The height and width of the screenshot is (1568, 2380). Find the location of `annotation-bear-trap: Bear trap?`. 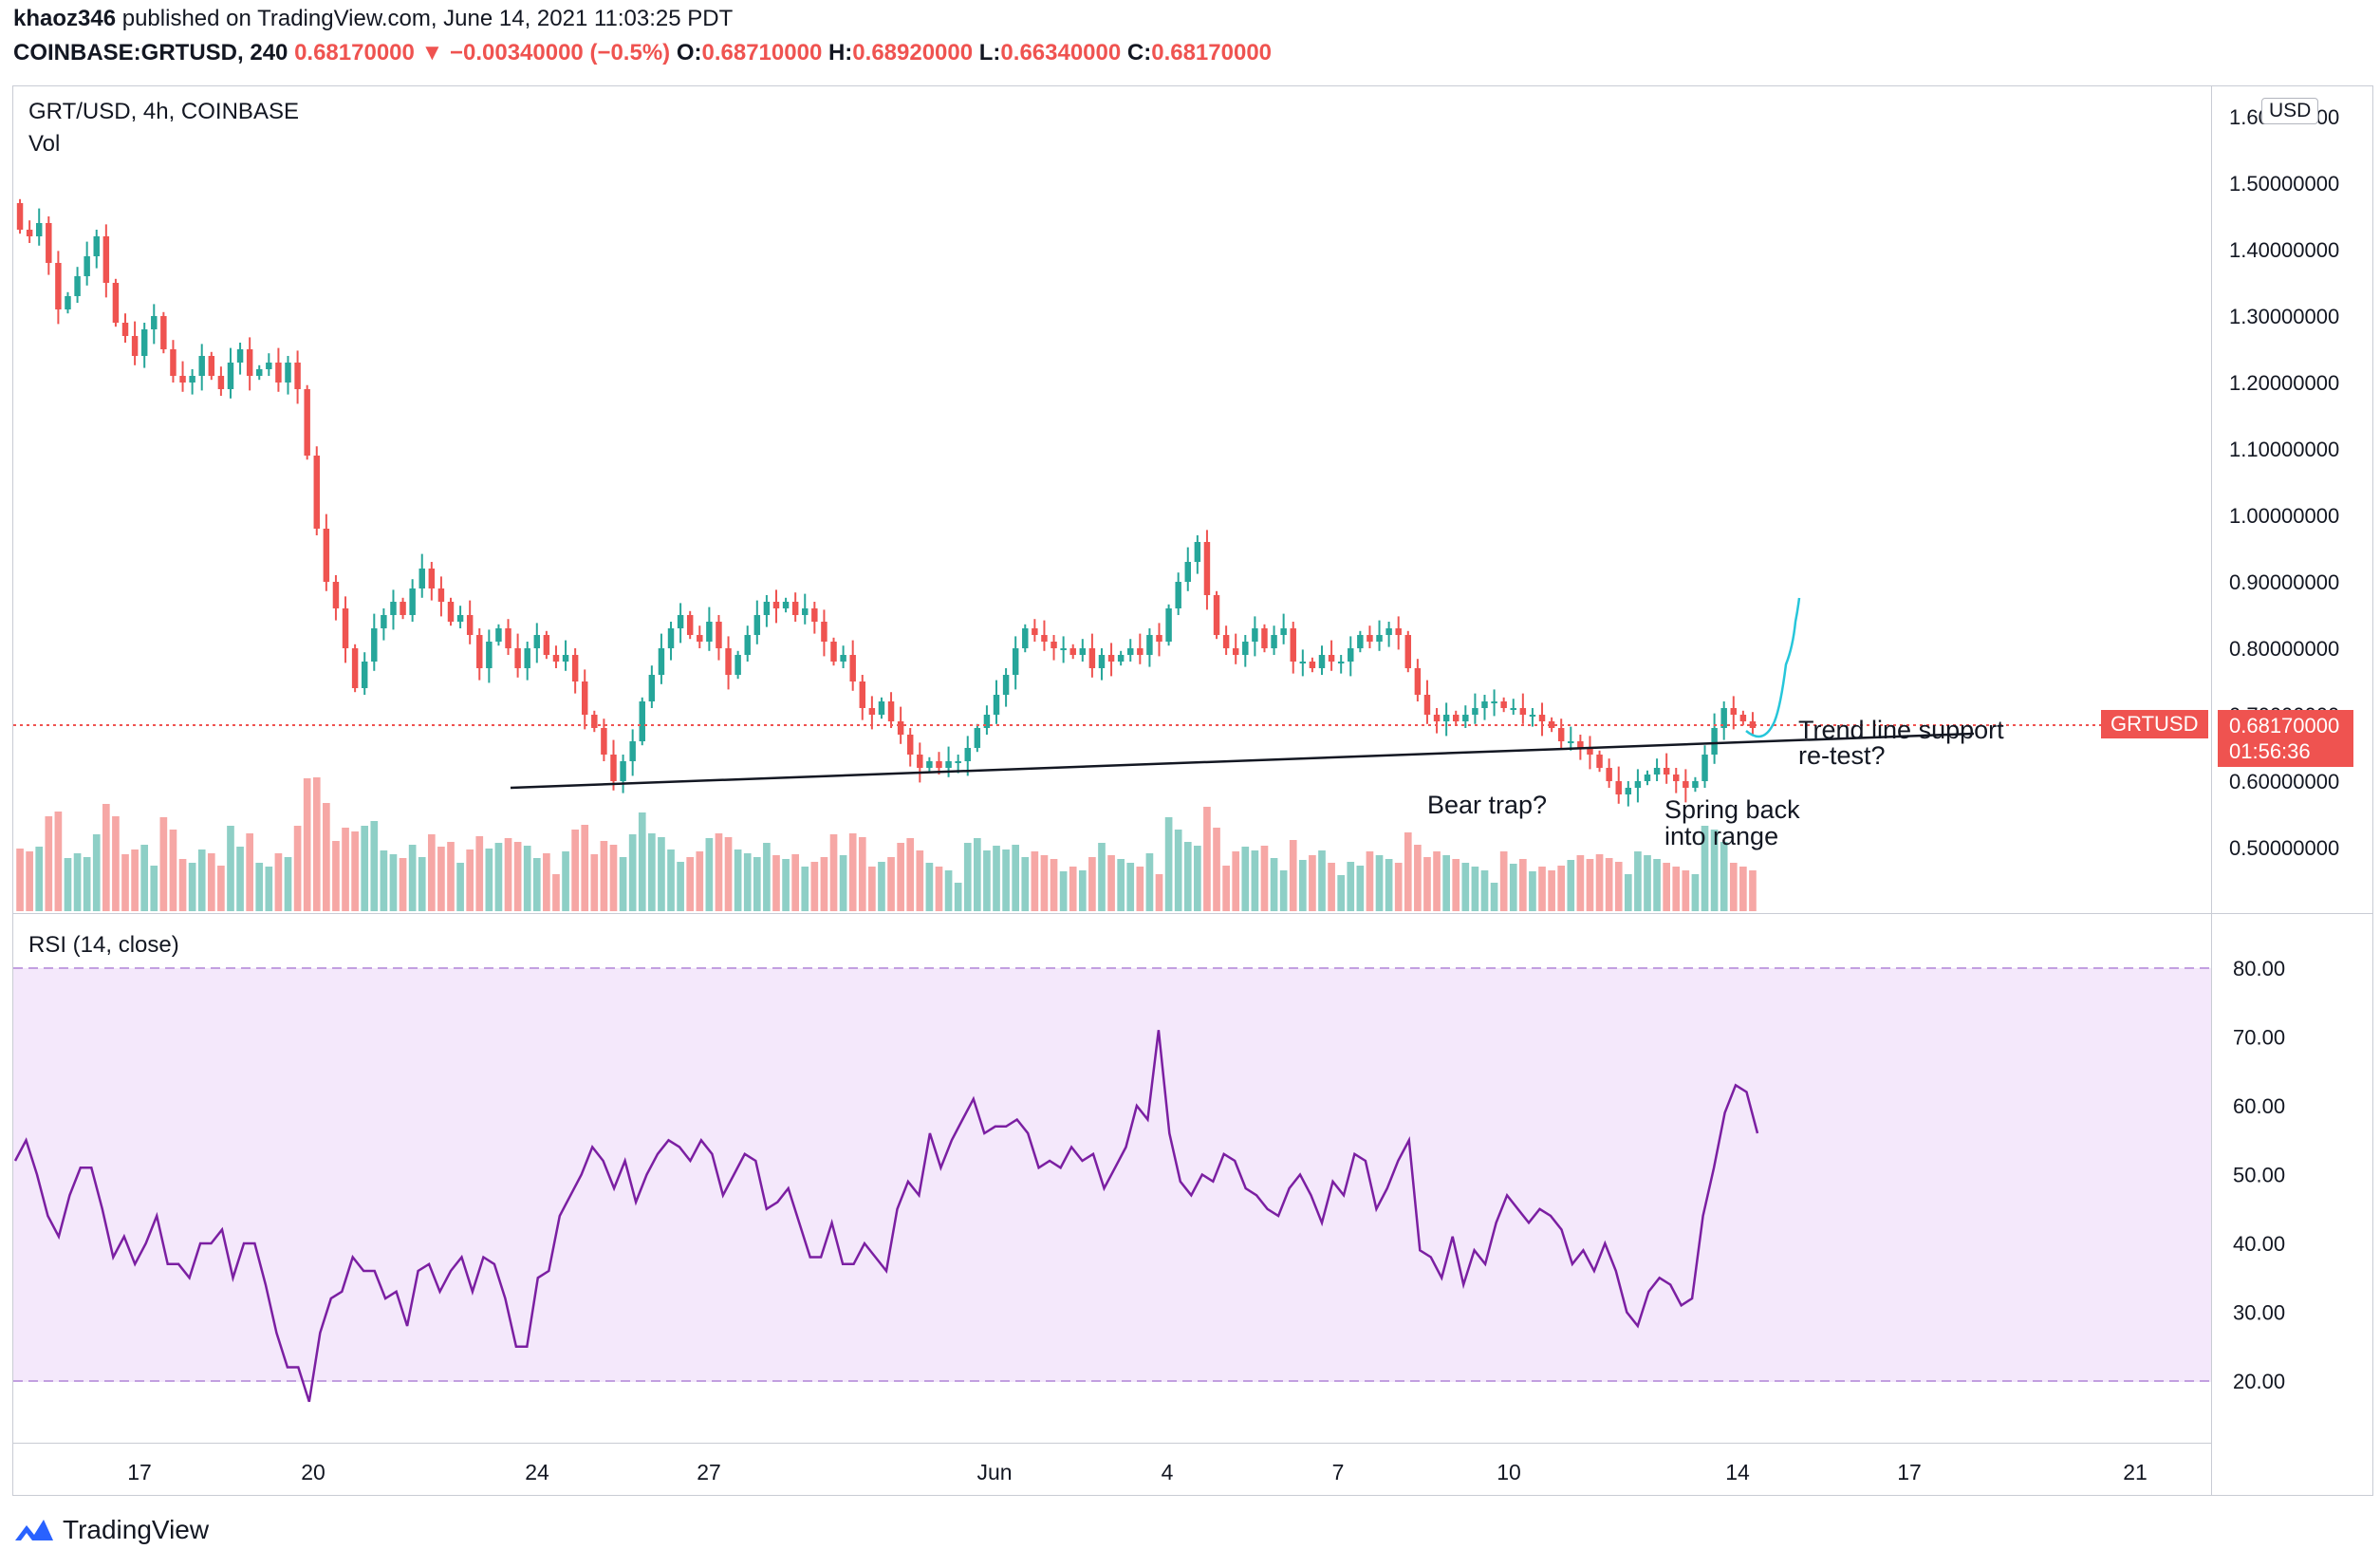

annotation-bear-trap: Bear trap? is located at coordinates (1487, 805).